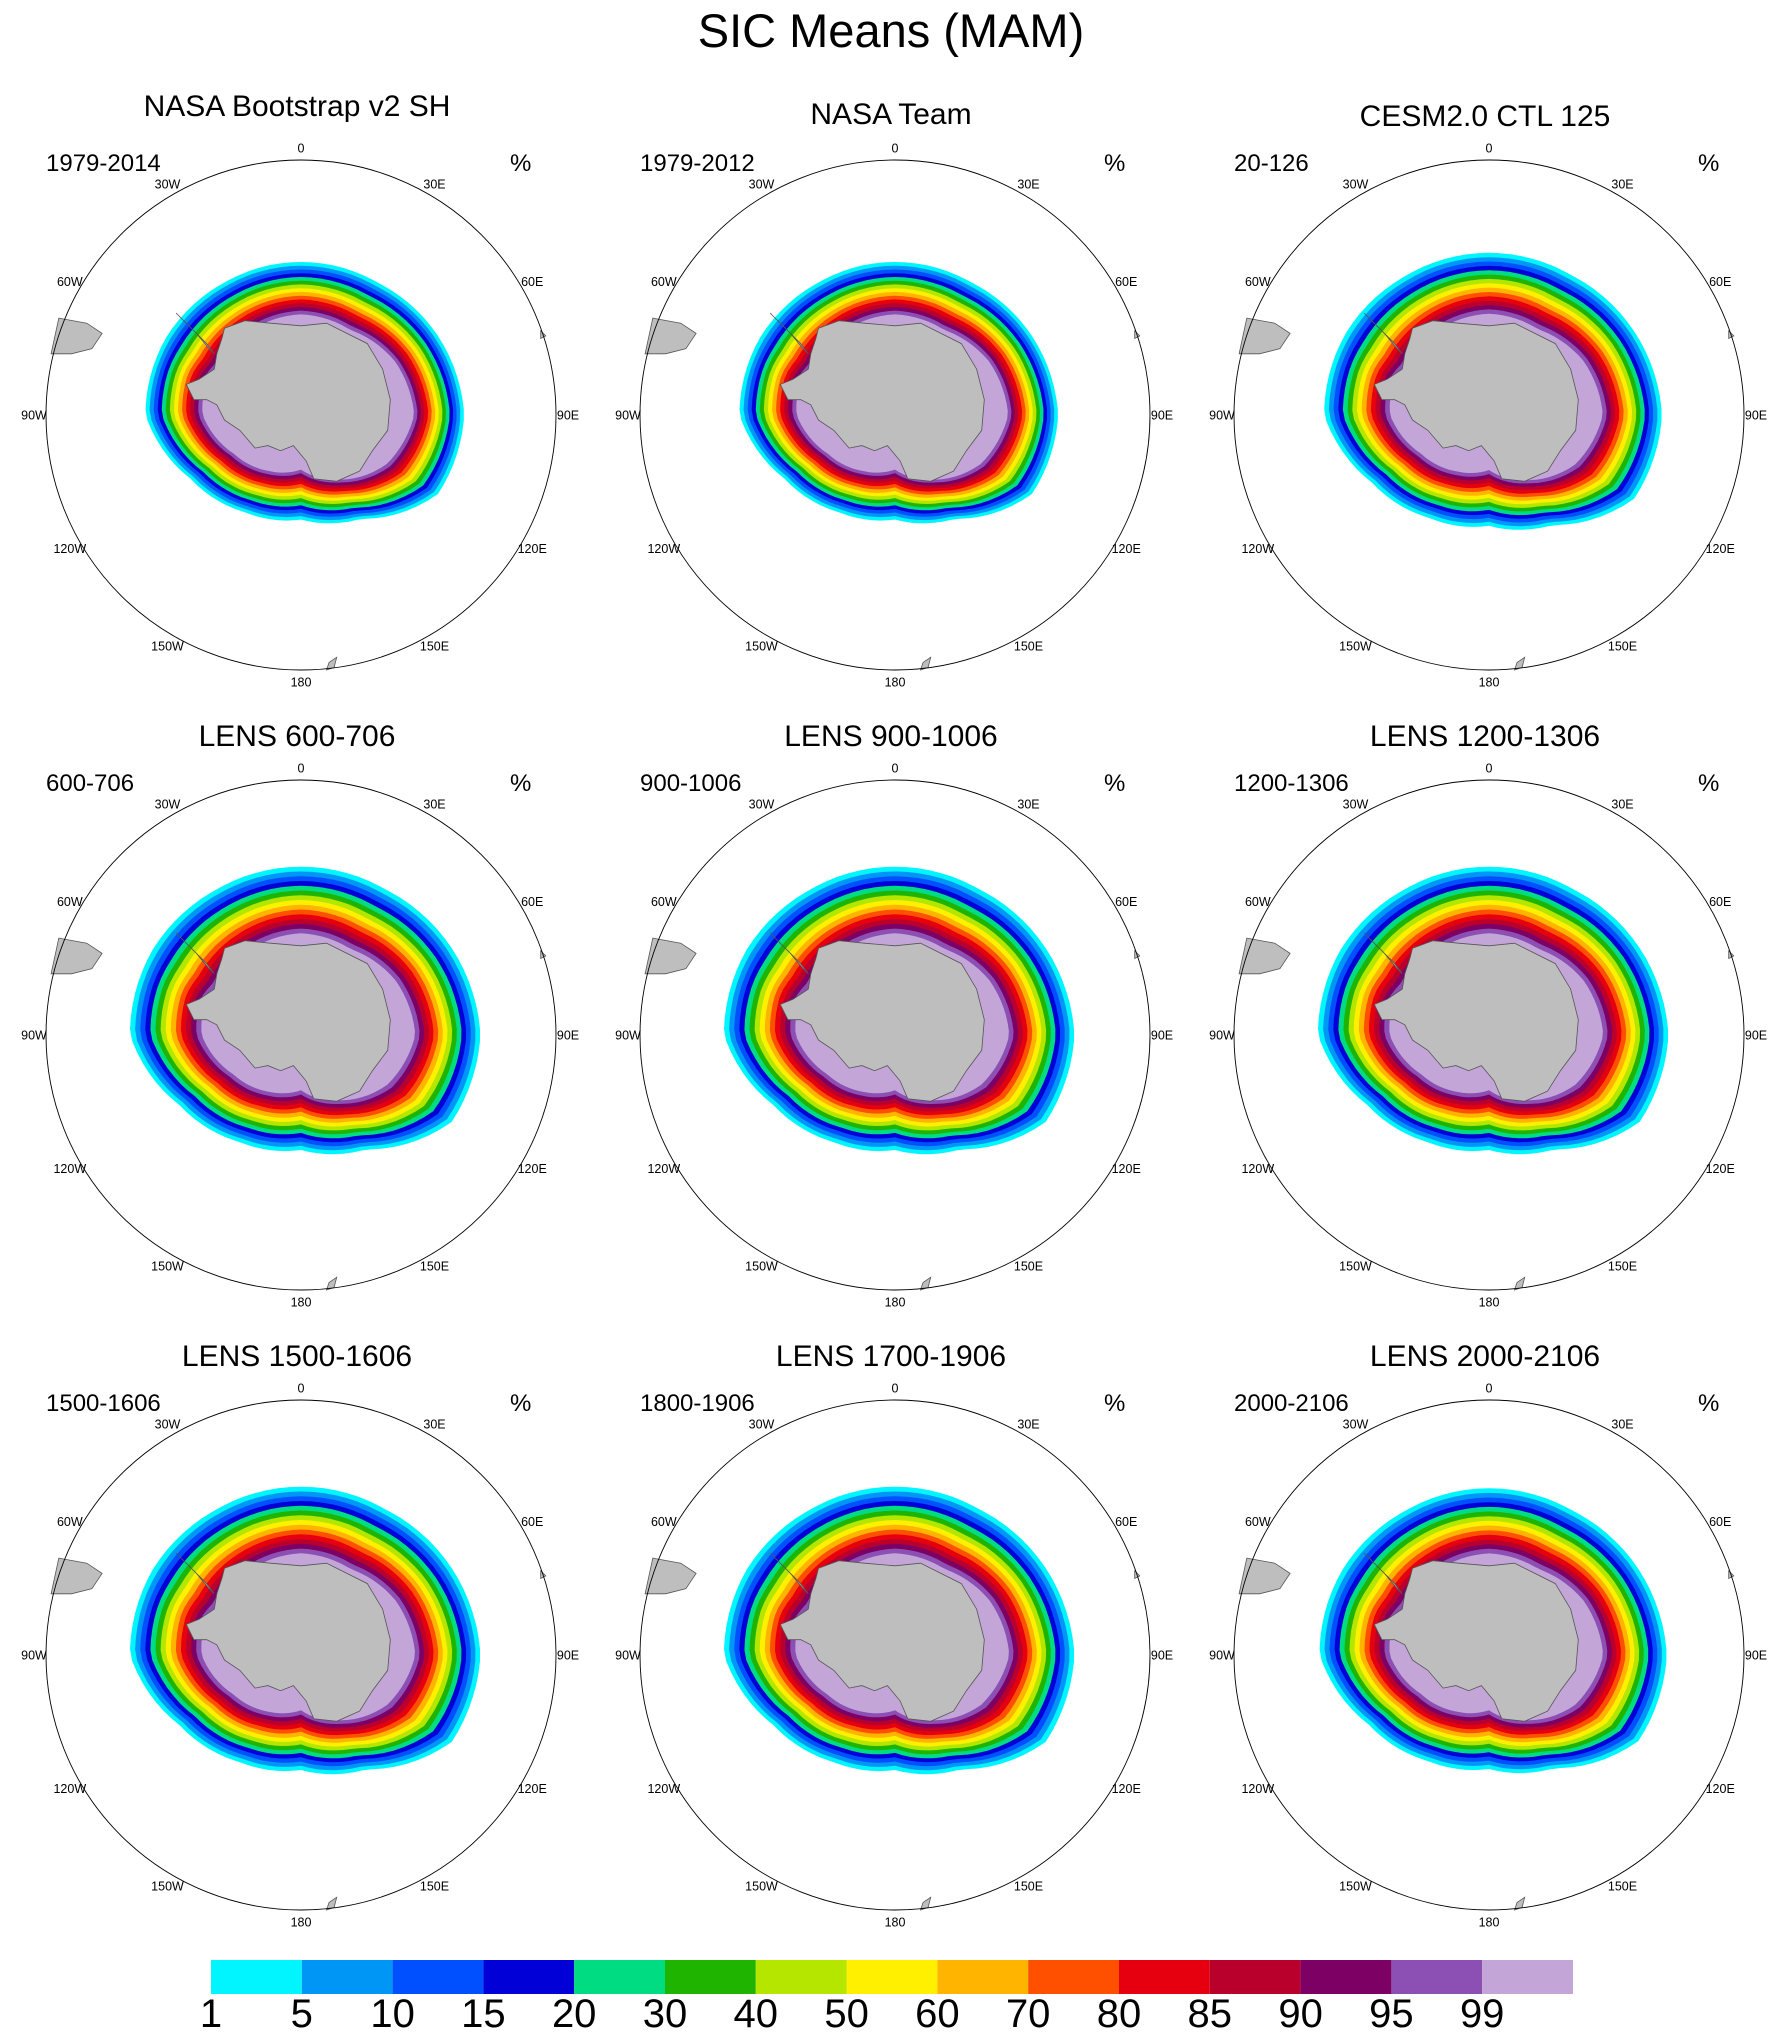 The image size is (1782, 2043). What do you see at coordinates (103, 1403) in the screenshot?
I see `period-label: 1500-1606` at bounding box center [103, 1403].